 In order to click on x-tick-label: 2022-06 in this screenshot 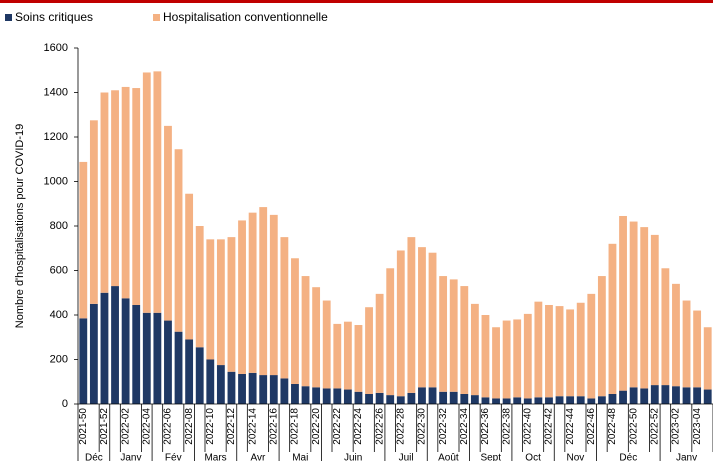, I will do `click(168, 426)`.